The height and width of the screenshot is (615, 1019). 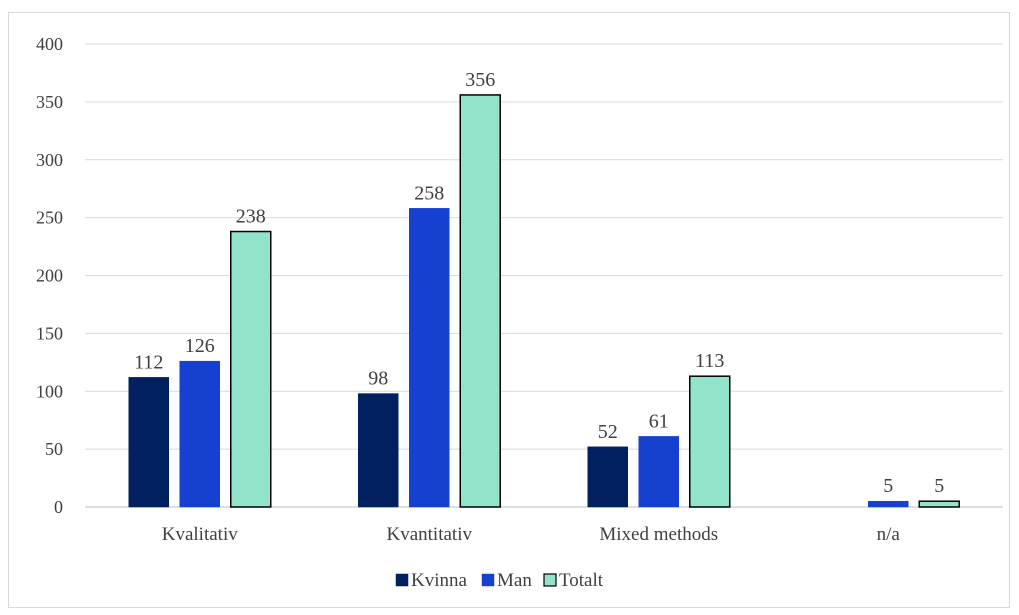 What do you see at coordinates (402, 580) in the screenshot?
I see `legend-swatch-kvinna` at bounding box center [402, 580].